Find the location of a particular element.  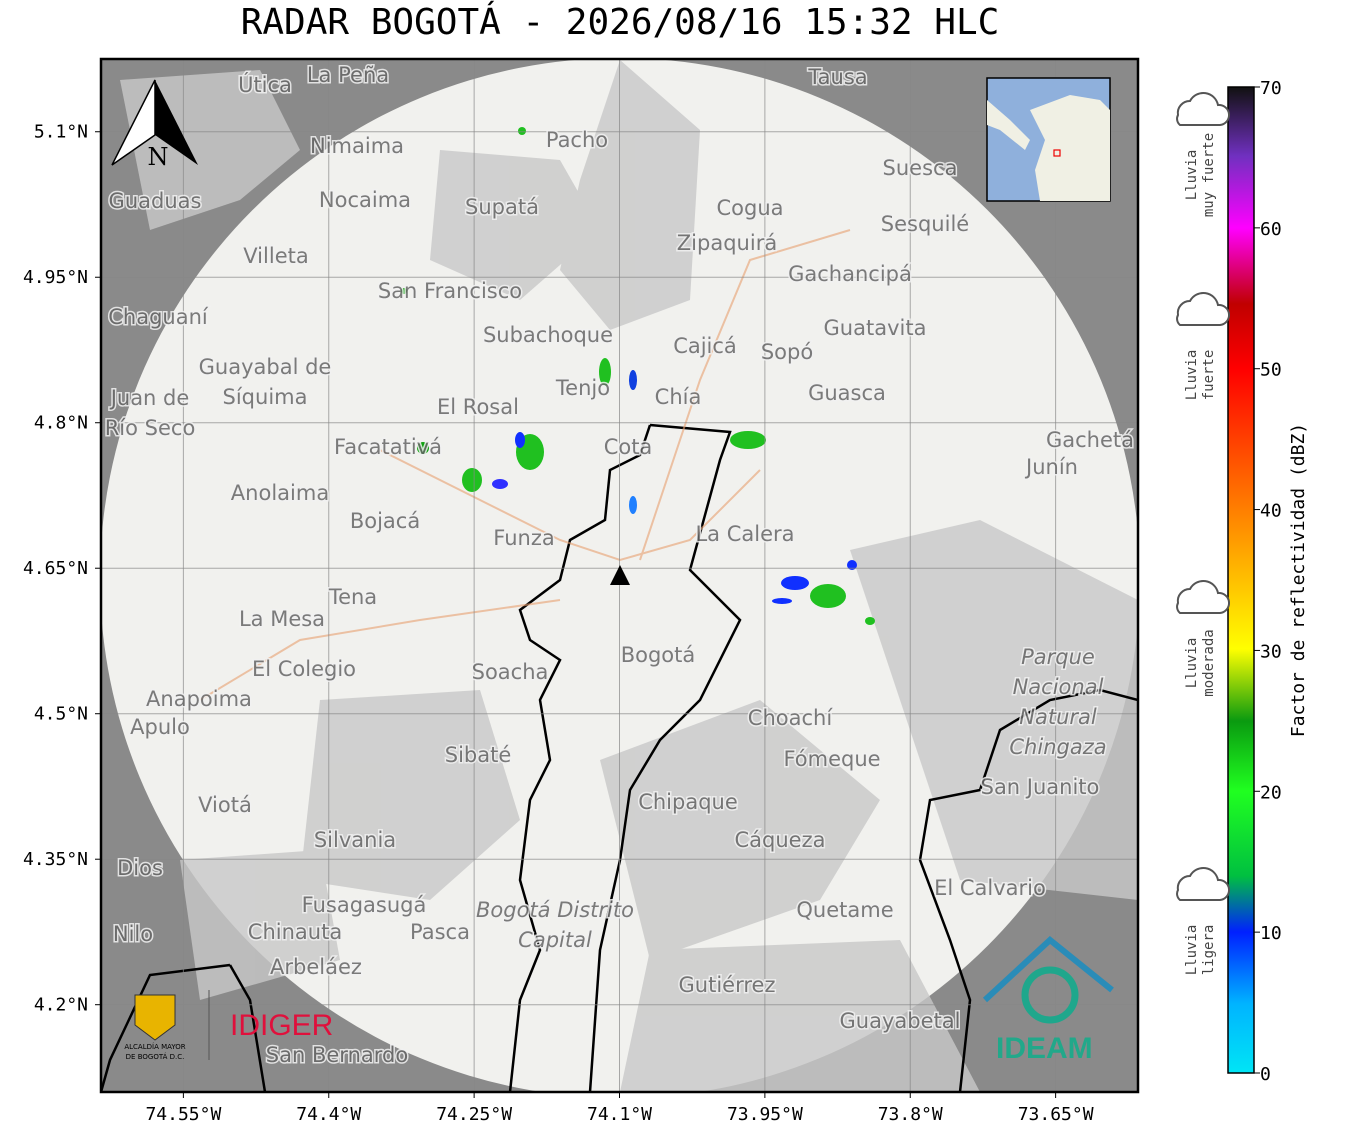

rain-level: Lluvia moderada is located at coordinates (1203, 638).